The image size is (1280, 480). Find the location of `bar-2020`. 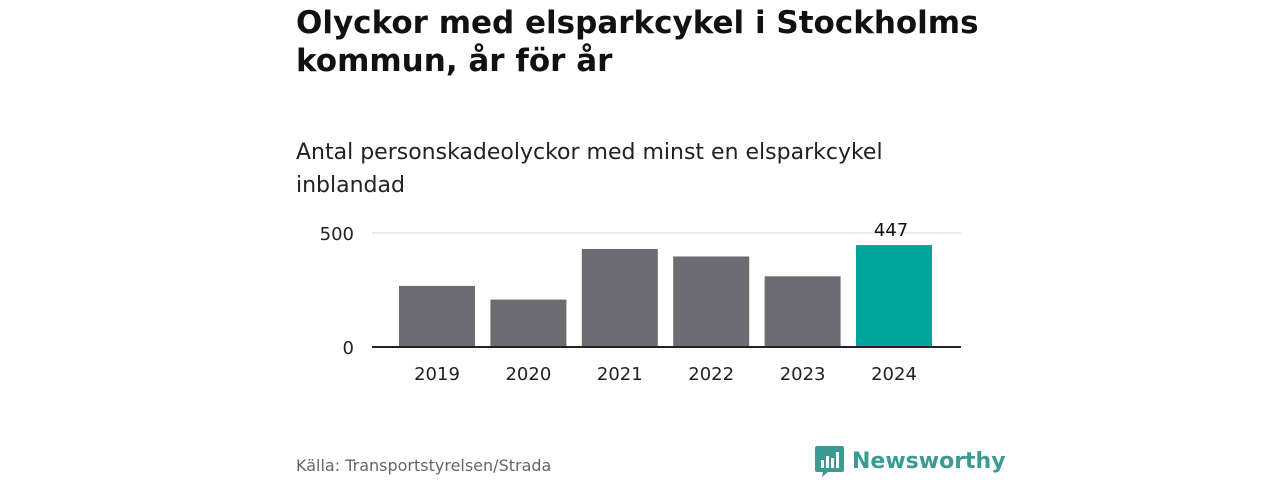

bar-2020 is located at coordinates (528, 323).